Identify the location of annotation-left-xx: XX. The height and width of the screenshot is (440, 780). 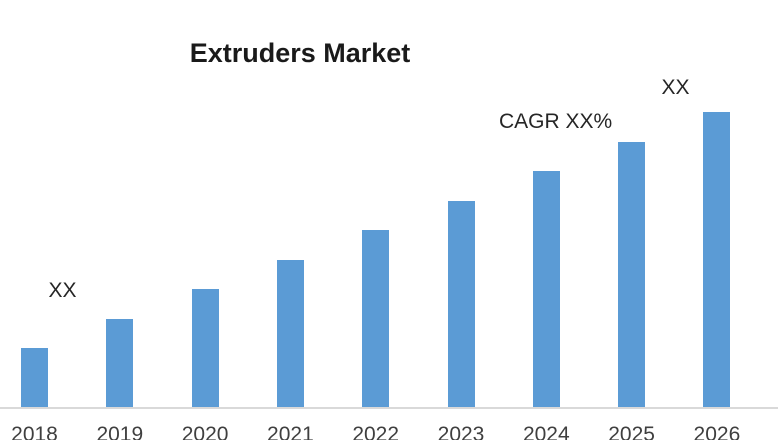
(62, 290).